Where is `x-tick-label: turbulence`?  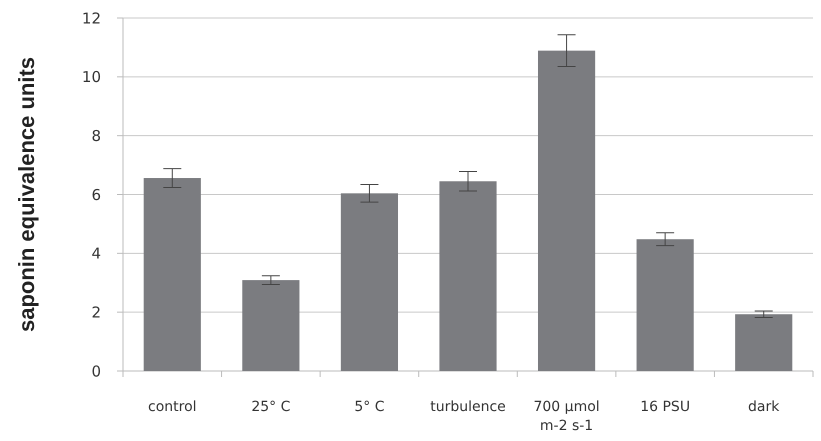 x-tick-label: turbulence is located at coordinates (468, 407).